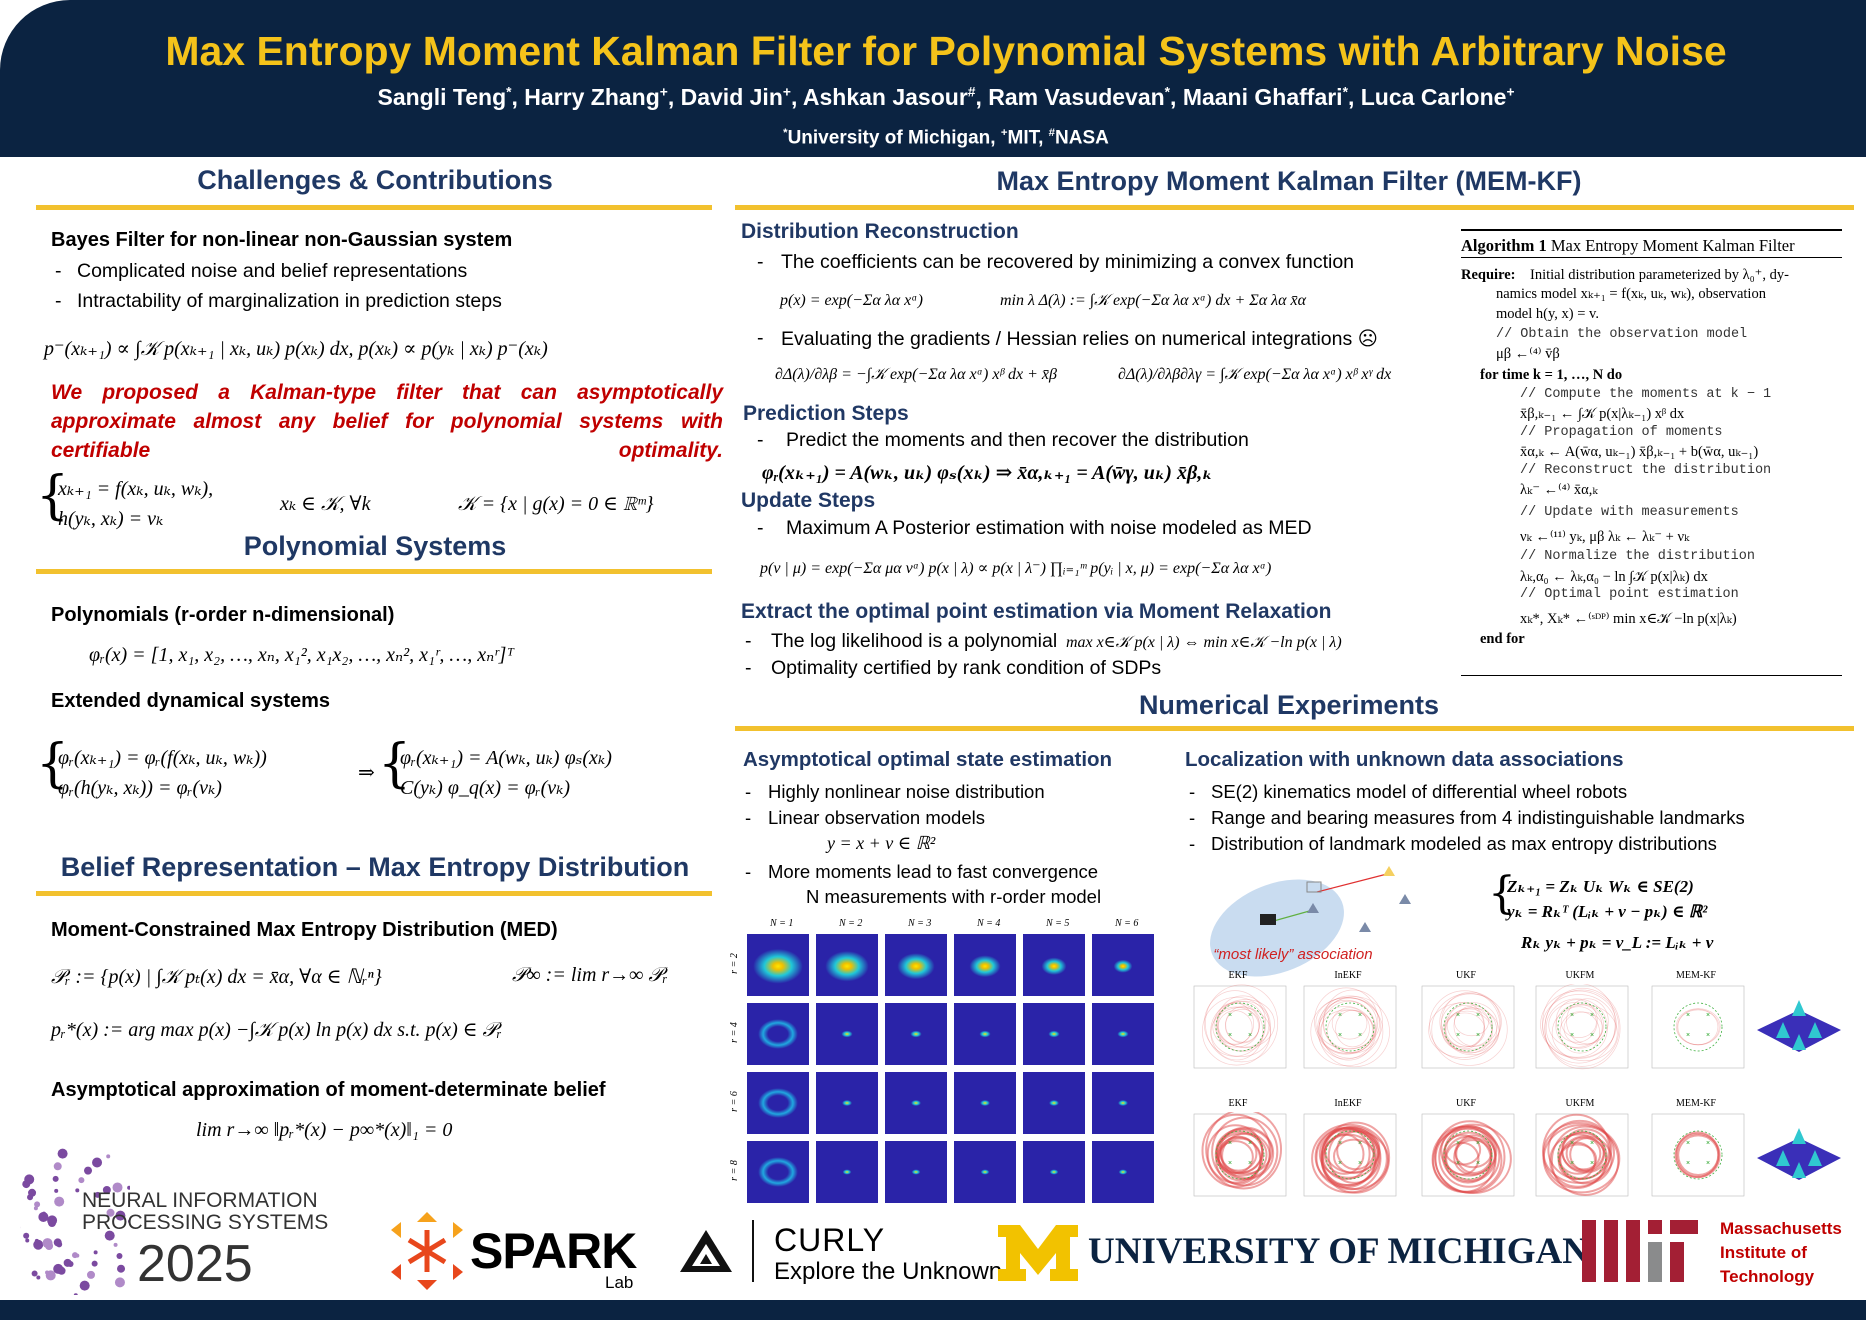  What do you see at coordinates (1427, 97) in the screenshot?
I see `author: , Luca Carlone` at bounding box center [1427, 97].